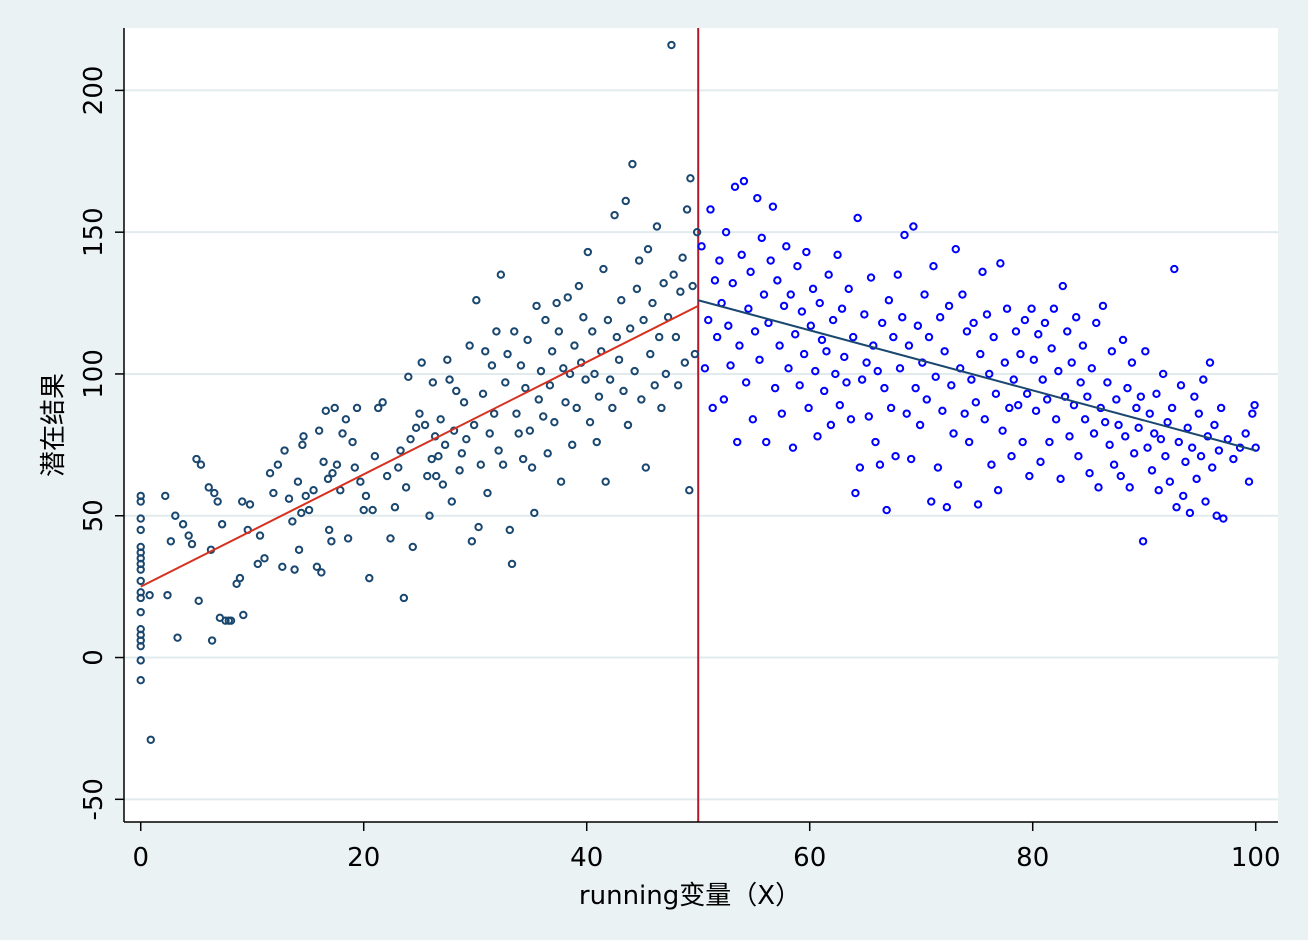 The image size is (1308, 940). What do you see at coordinates (586, 858) in the screenshot?
I see `x-tick-label: 40` at bounding box center [586, 858].